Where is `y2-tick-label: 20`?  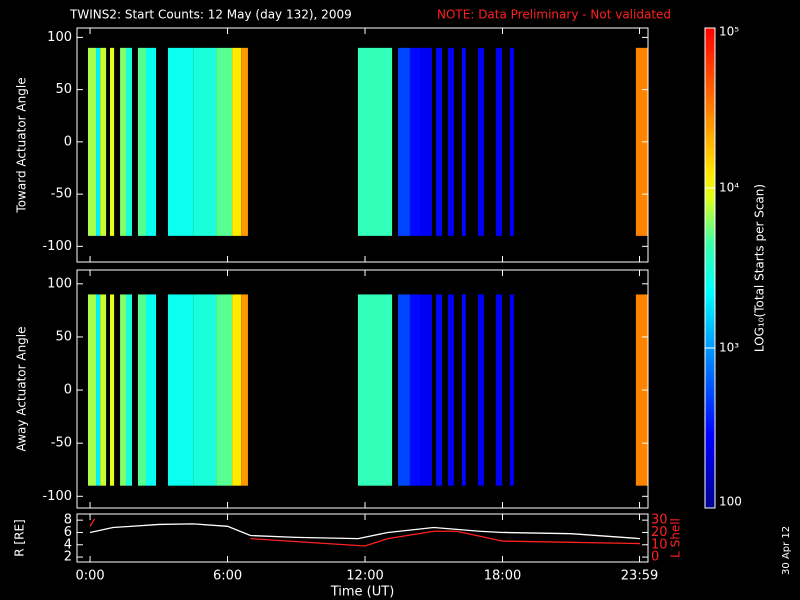
y2-tick-label: 20 is located at coordinates (659, 532).